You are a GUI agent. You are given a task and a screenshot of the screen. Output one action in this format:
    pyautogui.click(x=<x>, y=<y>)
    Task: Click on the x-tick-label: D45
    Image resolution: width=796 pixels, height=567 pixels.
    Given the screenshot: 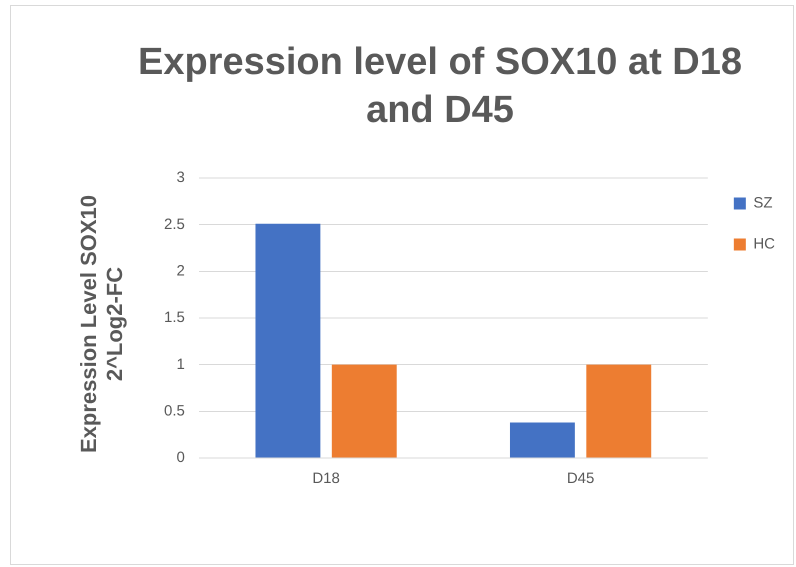 What is the action you would take?
    pyautogui.click(x=580, y=479)
    